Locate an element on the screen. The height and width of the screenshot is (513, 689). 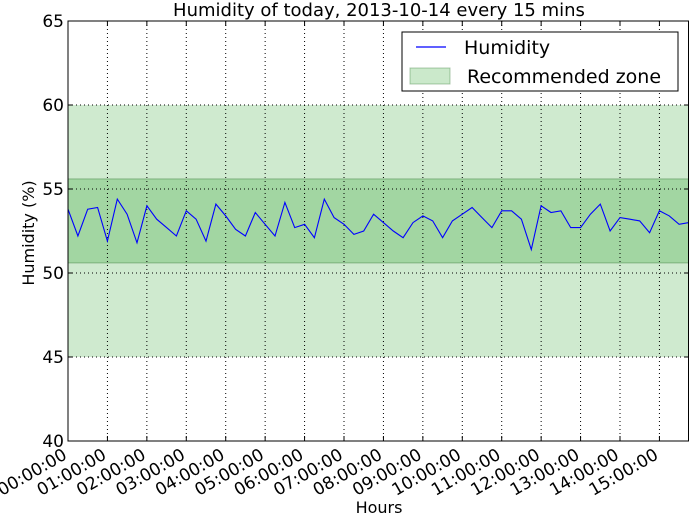
series-layer is located at coordinates (378, 224).